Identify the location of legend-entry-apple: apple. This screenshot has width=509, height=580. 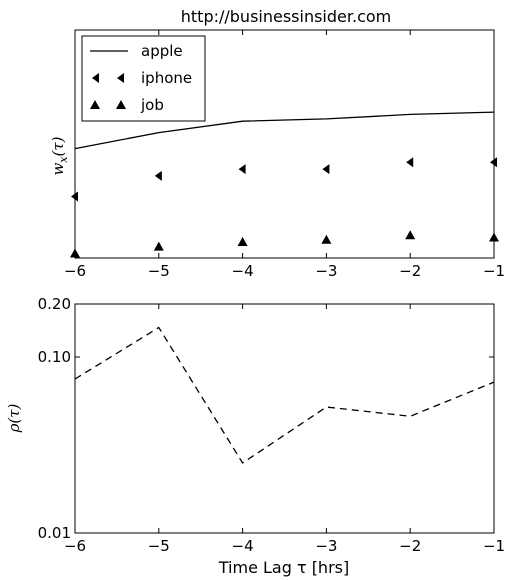
(136, 51).